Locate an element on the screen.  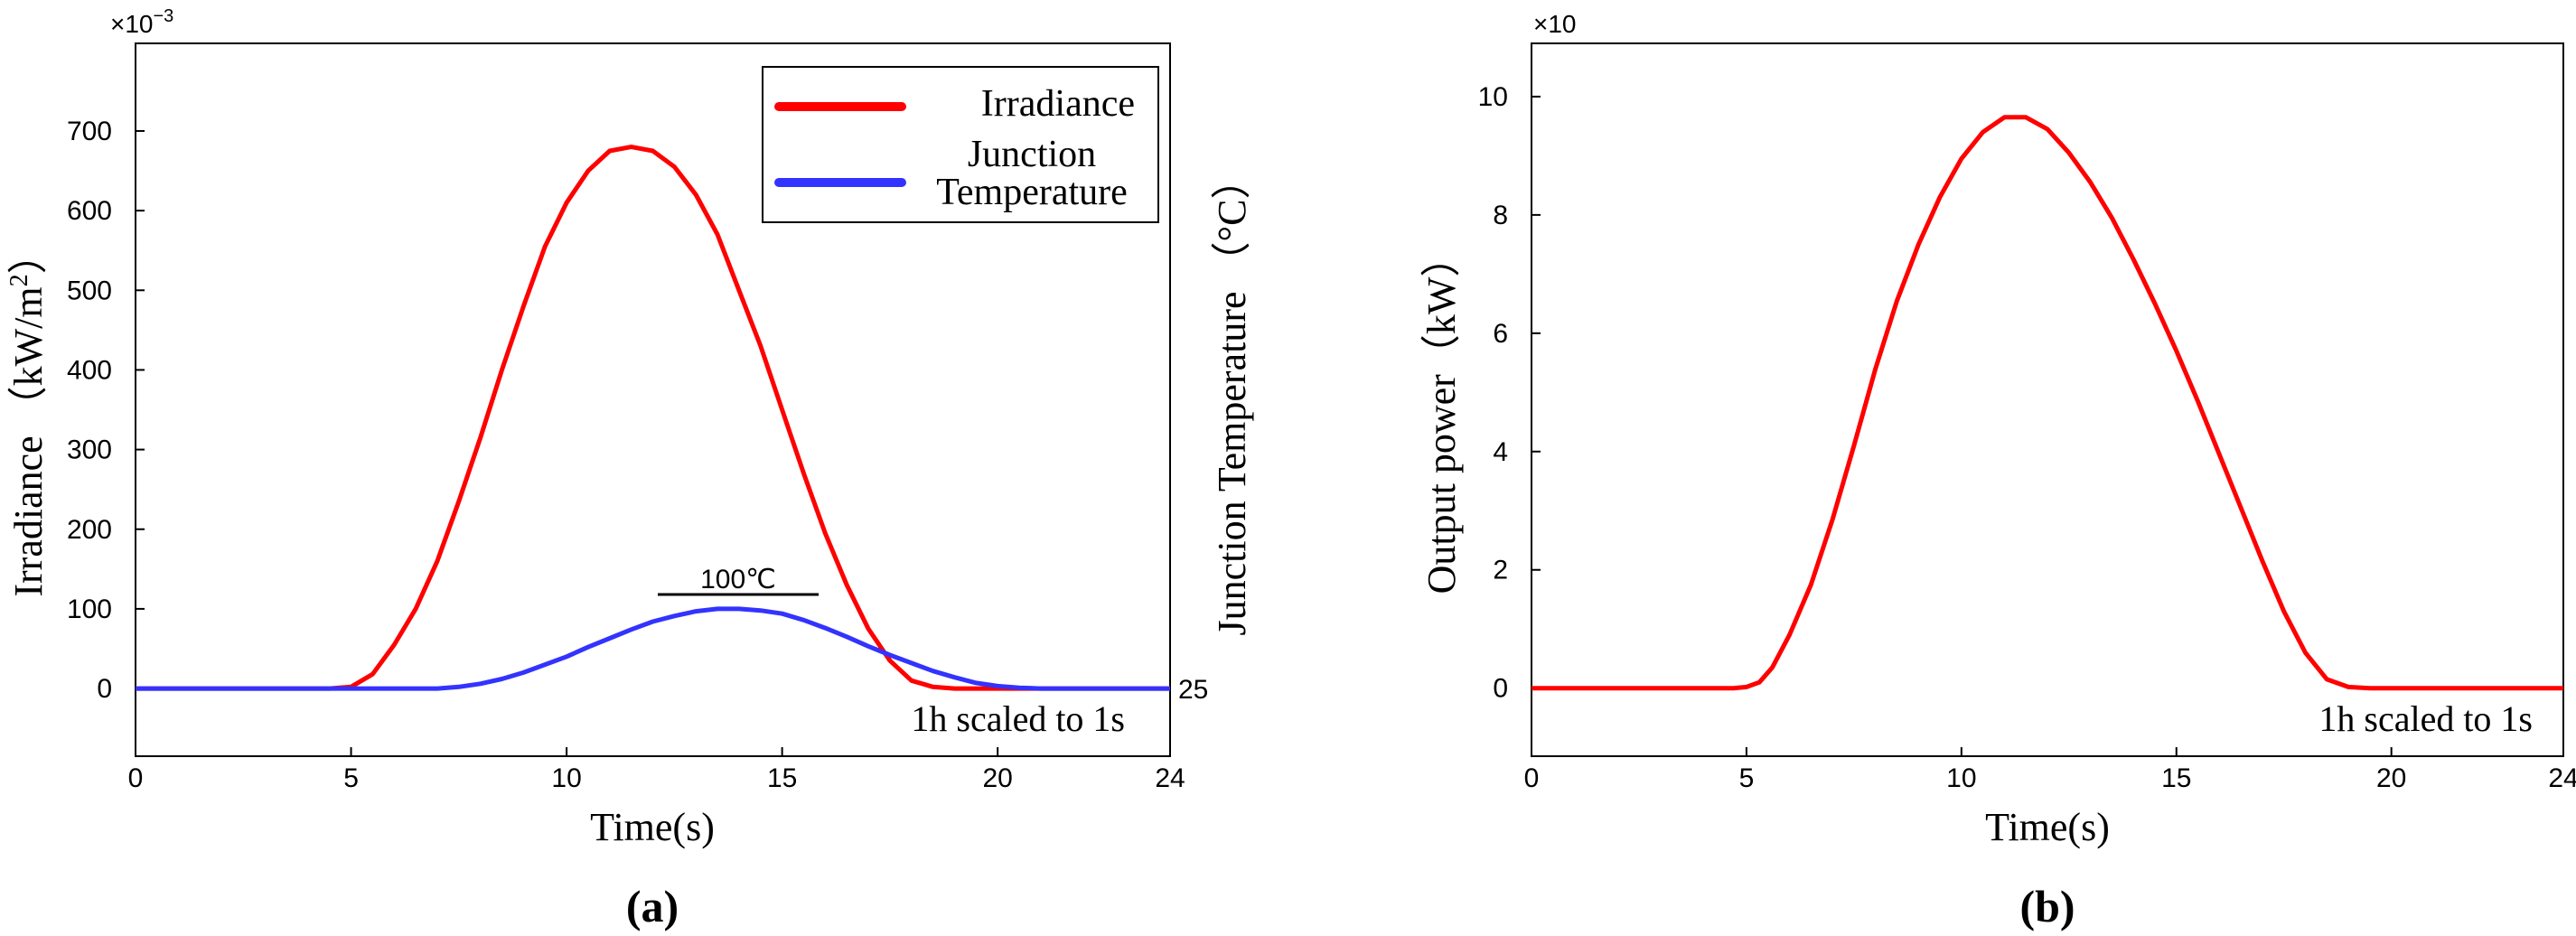
legend-label-junction-temperature-line2: Temperature is located at coordinates (1032, 192).